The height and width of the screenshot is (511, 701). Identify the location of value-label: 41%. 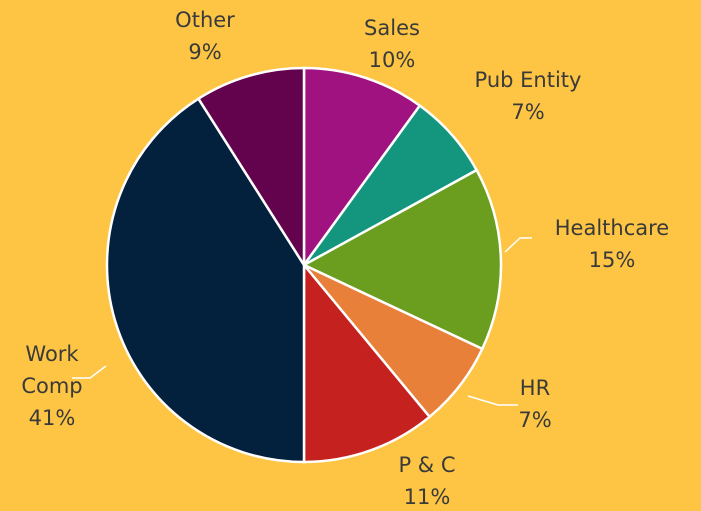
(52, 418).